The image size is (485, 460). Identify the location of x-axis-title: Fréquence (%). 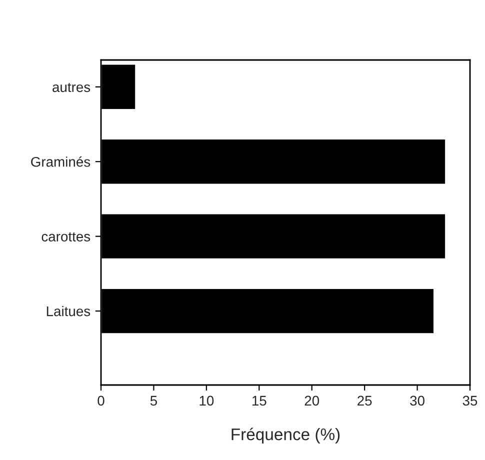
(286, 436).